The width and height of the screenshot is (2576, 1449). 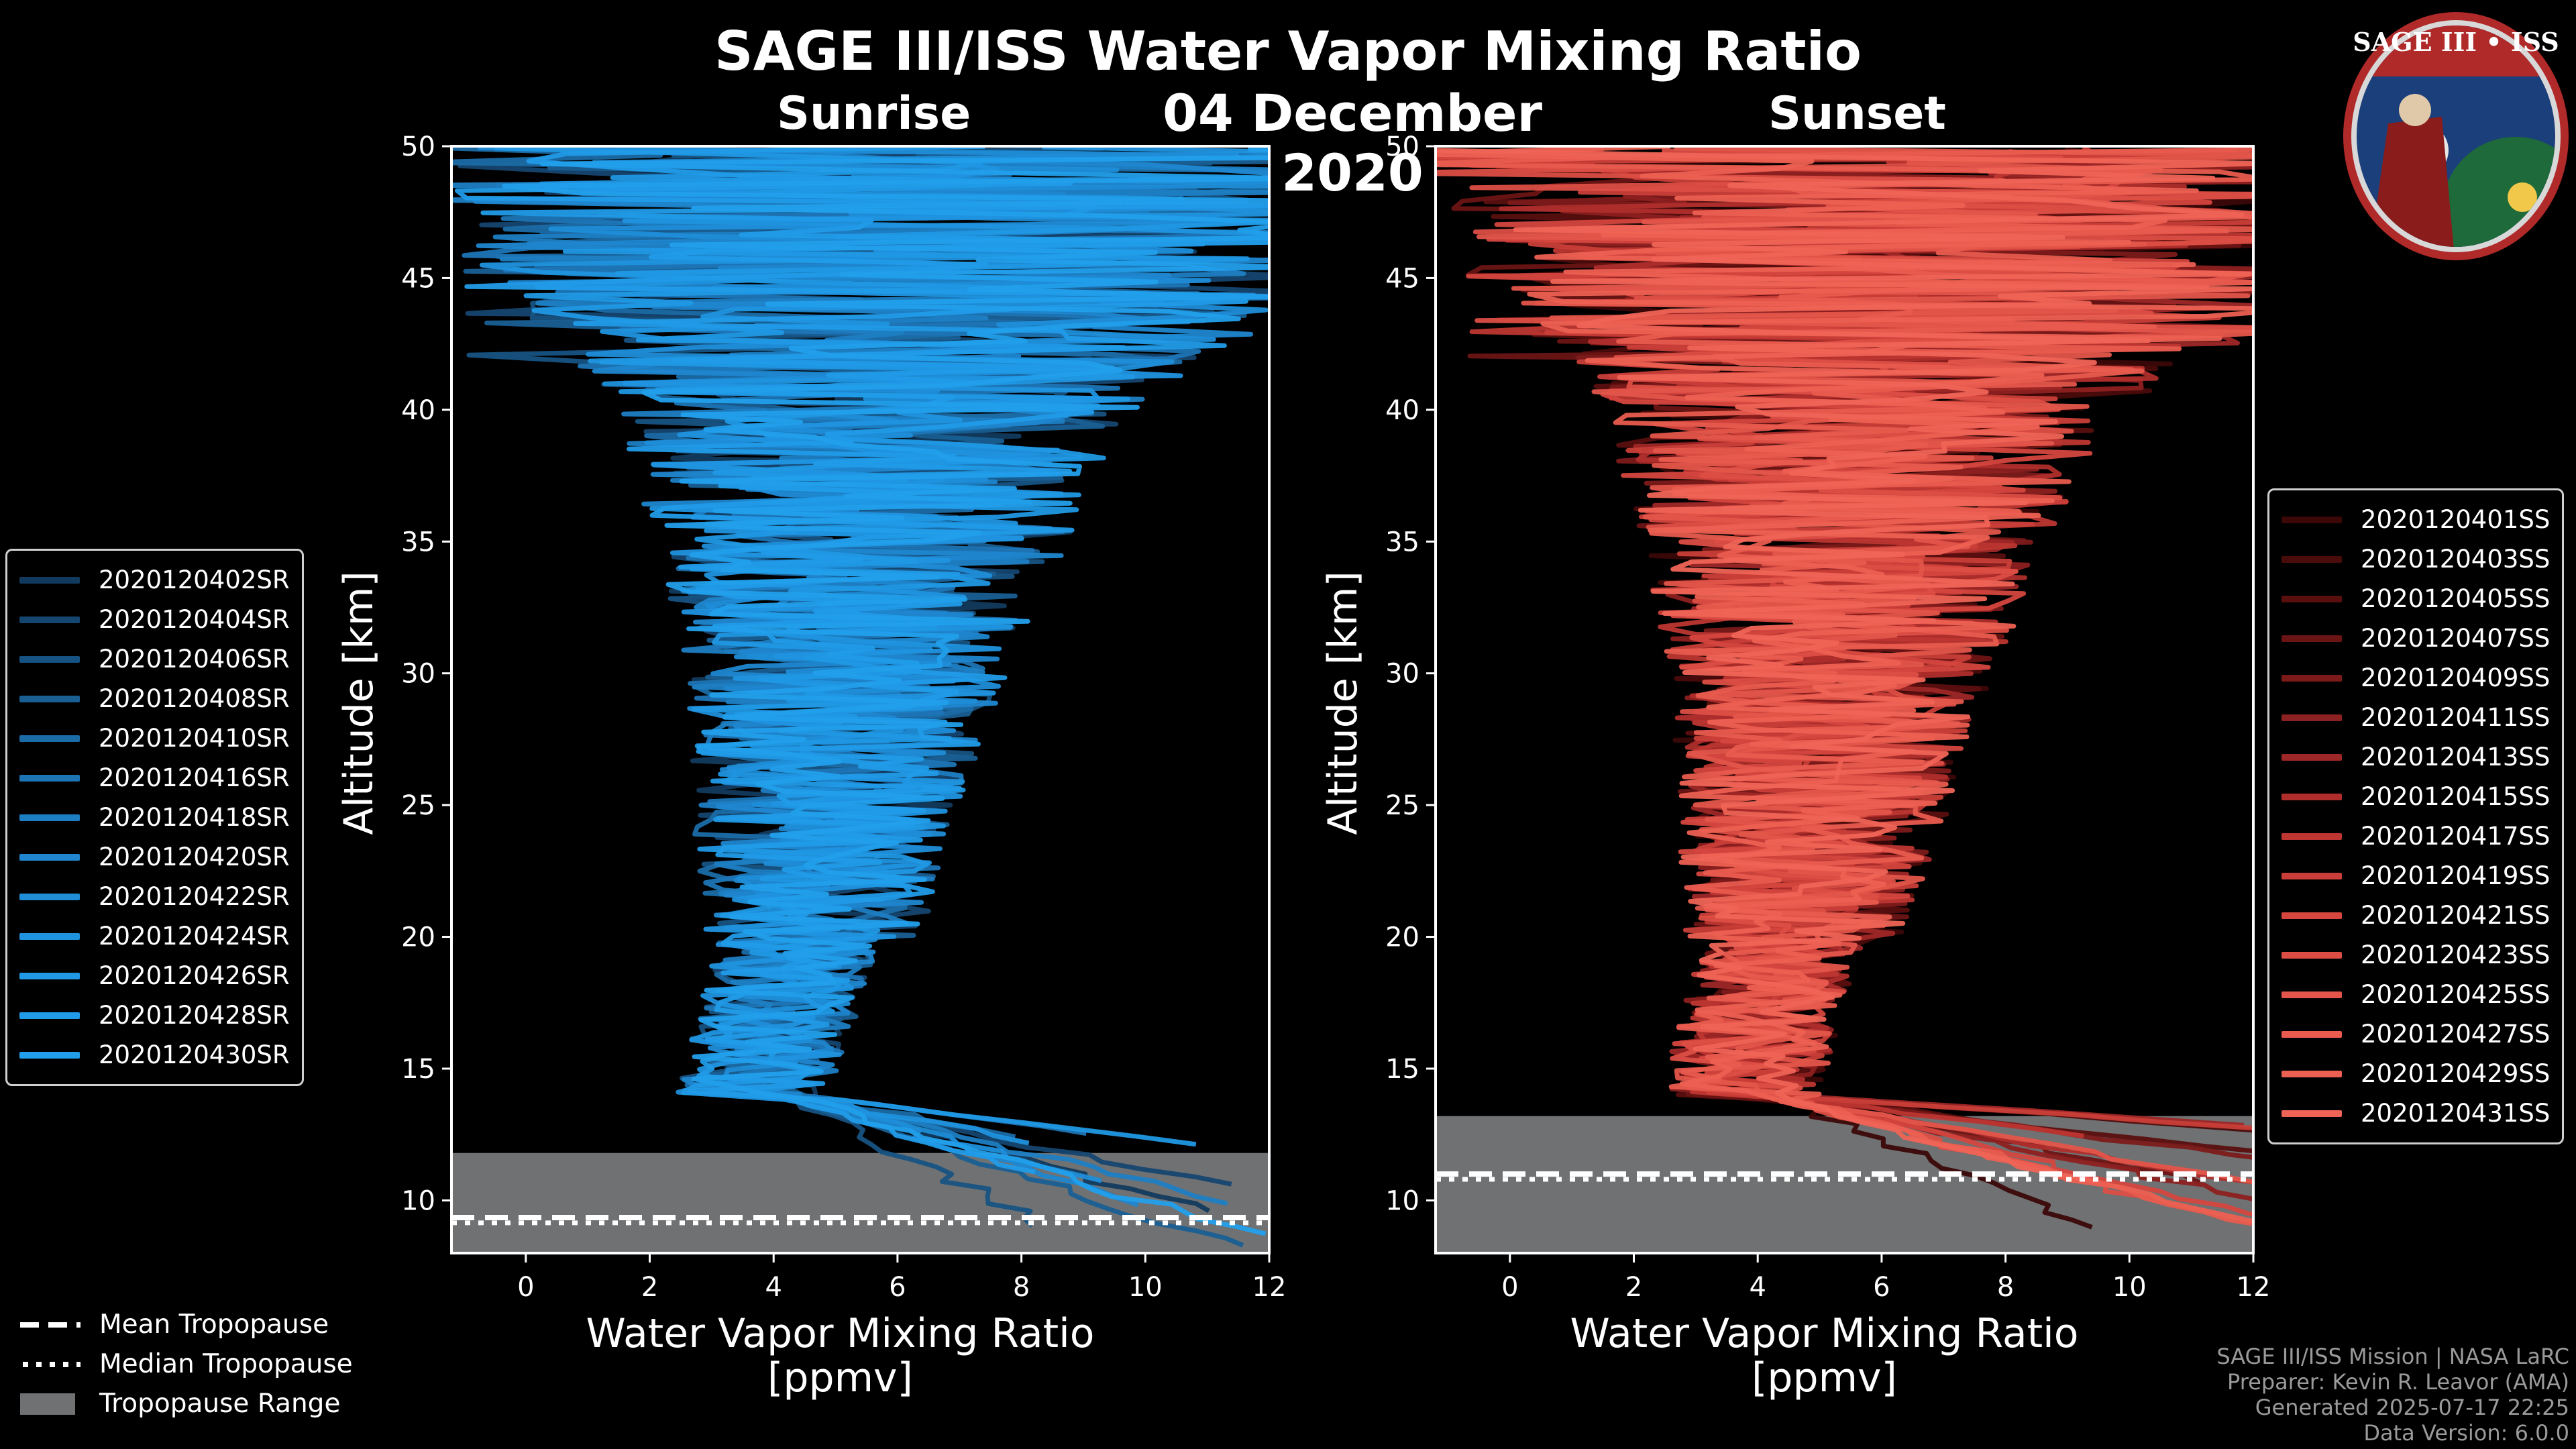 I want to click on legend-entry: 2020120403SS, so click(x=2416, y=559).